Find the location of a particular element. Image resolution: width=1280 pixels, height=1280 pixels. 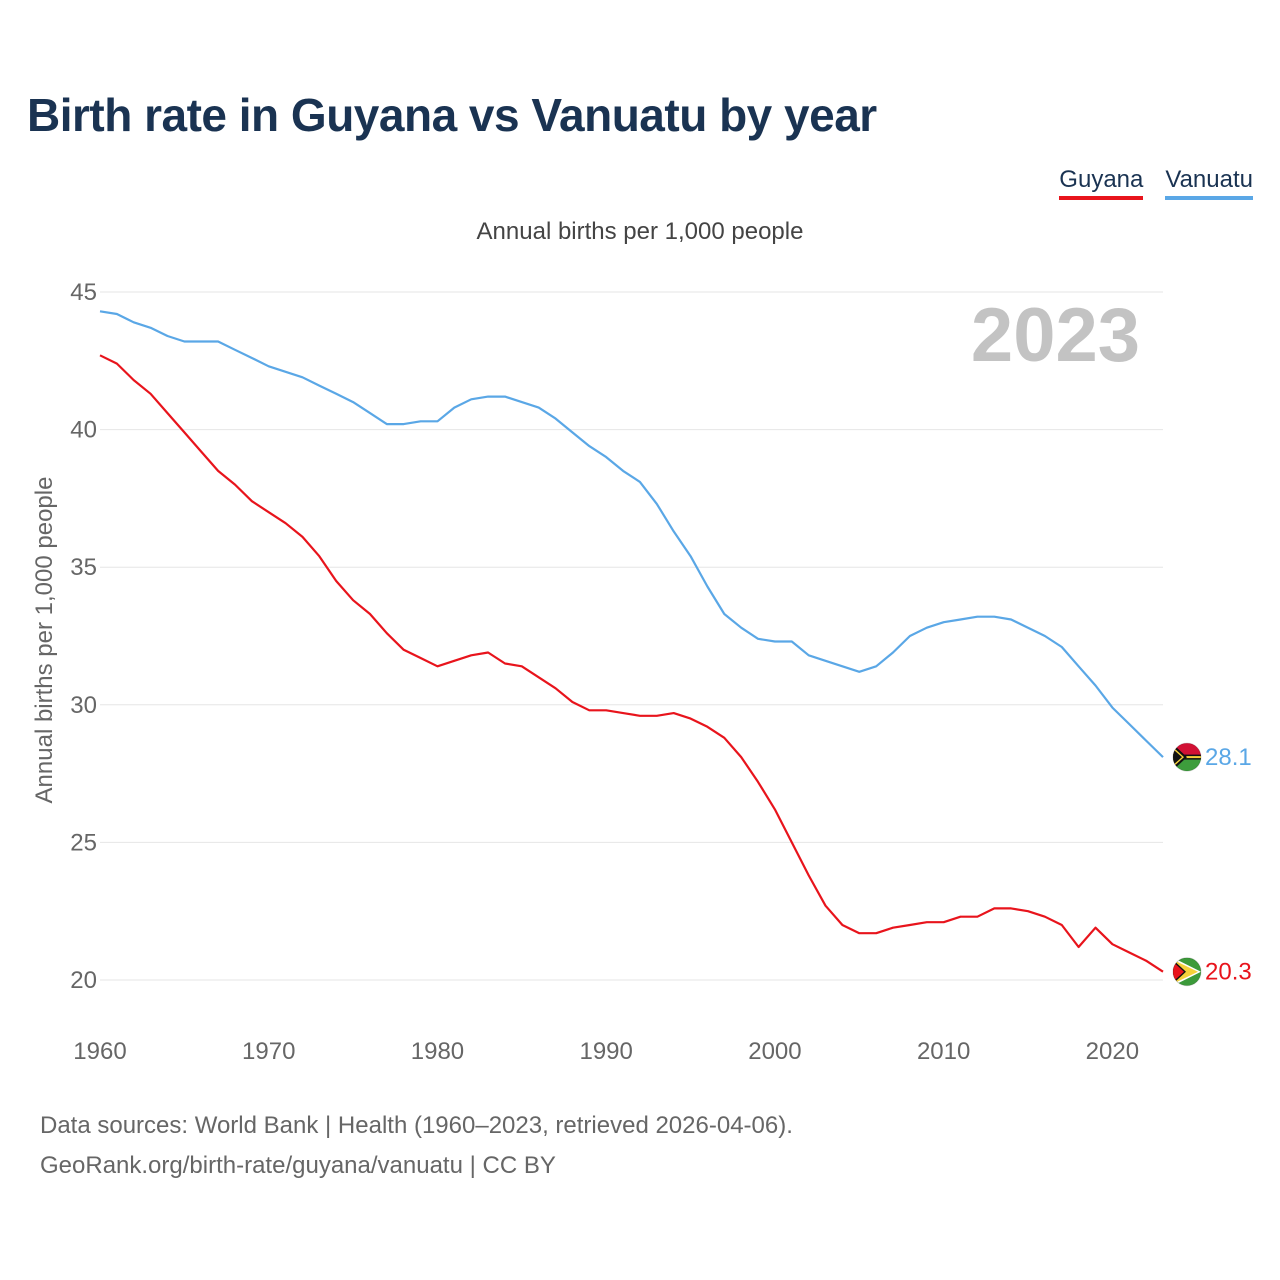

flag-marker-vanuatu is located at coordinates (1187, 757).